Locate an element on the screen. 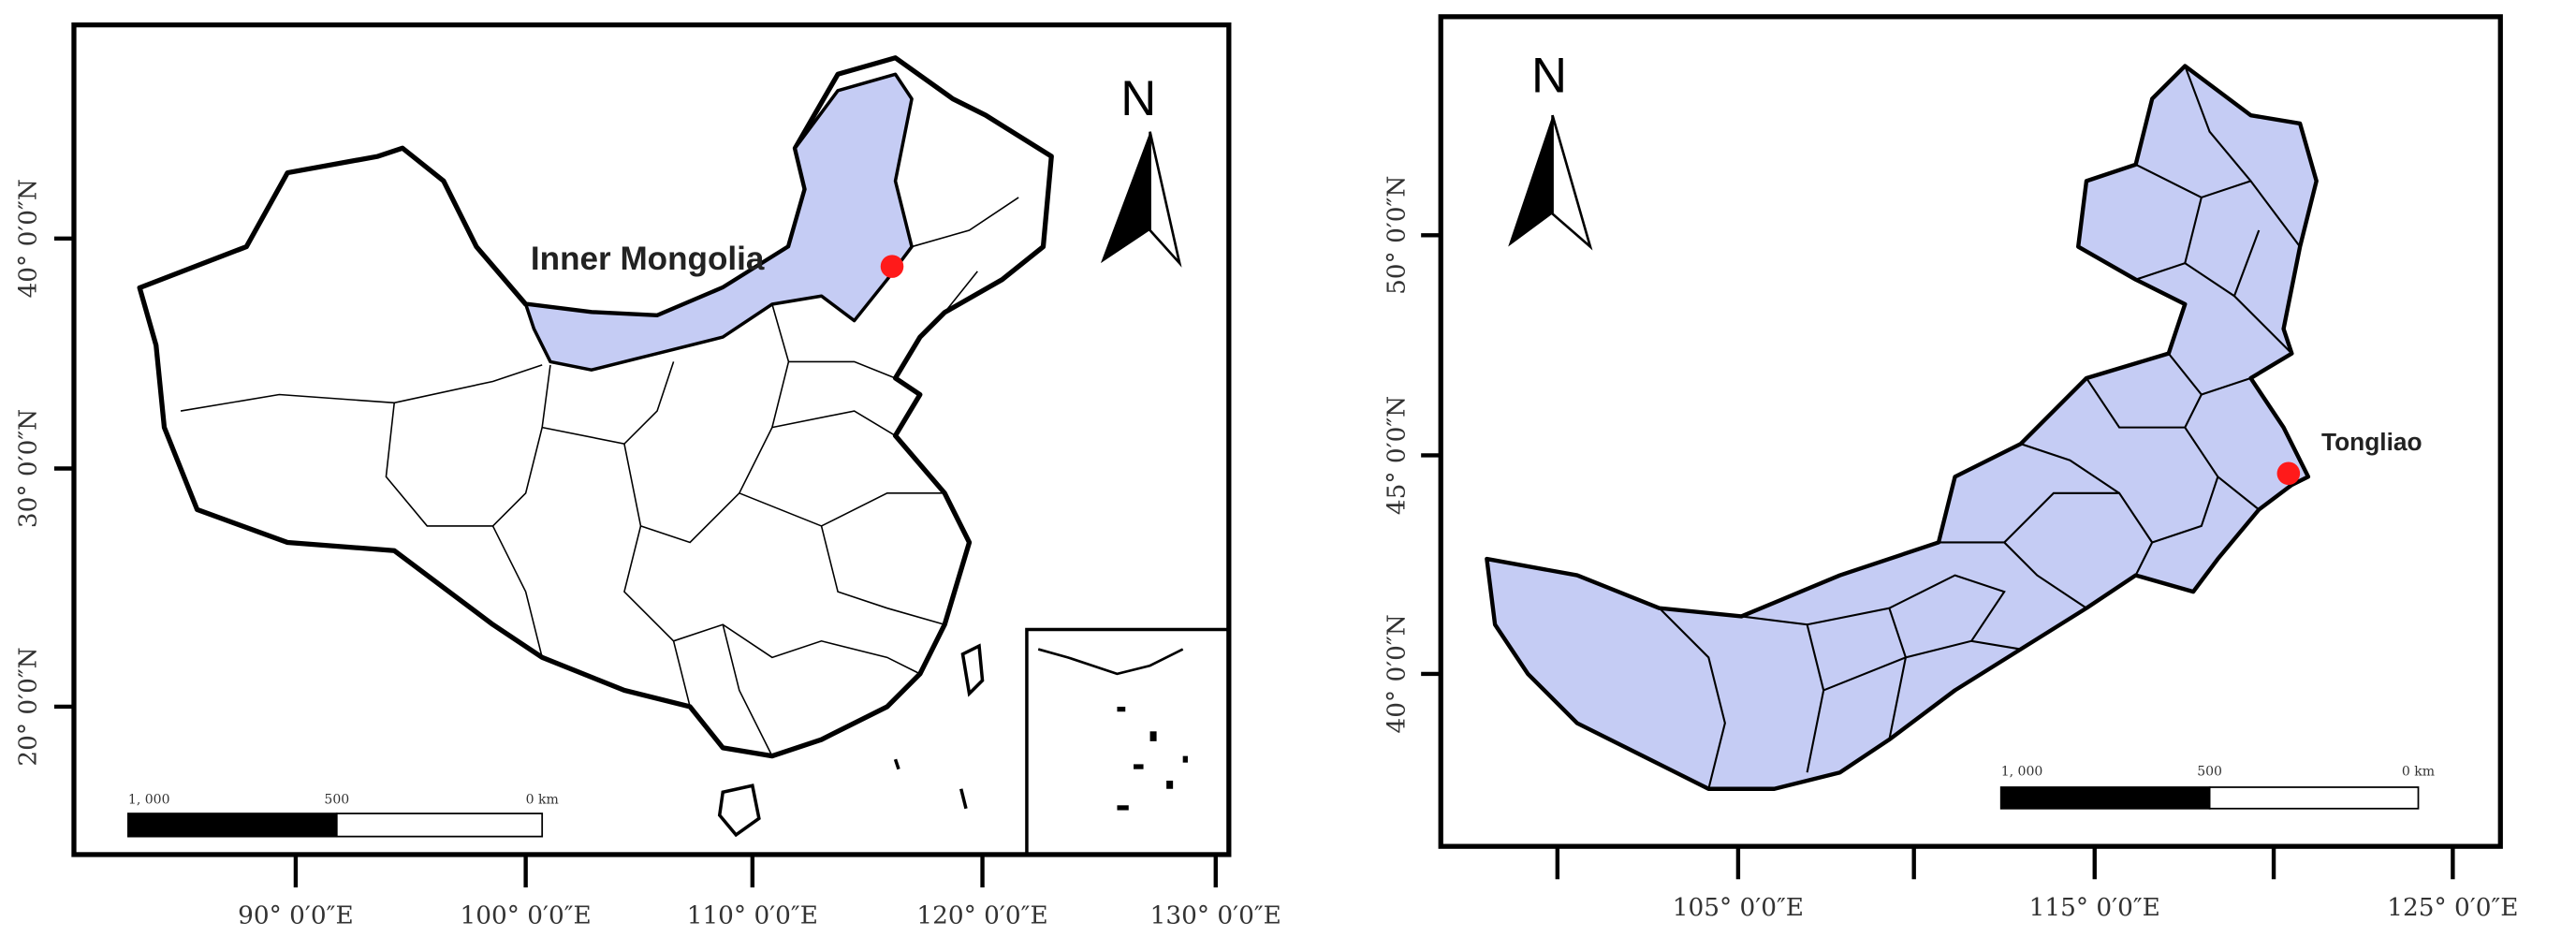 Image resolution: width=2576 pixels, height=937 pixels. y-tick-label: 30° 0′0″N is located at coordinates (29, 468).